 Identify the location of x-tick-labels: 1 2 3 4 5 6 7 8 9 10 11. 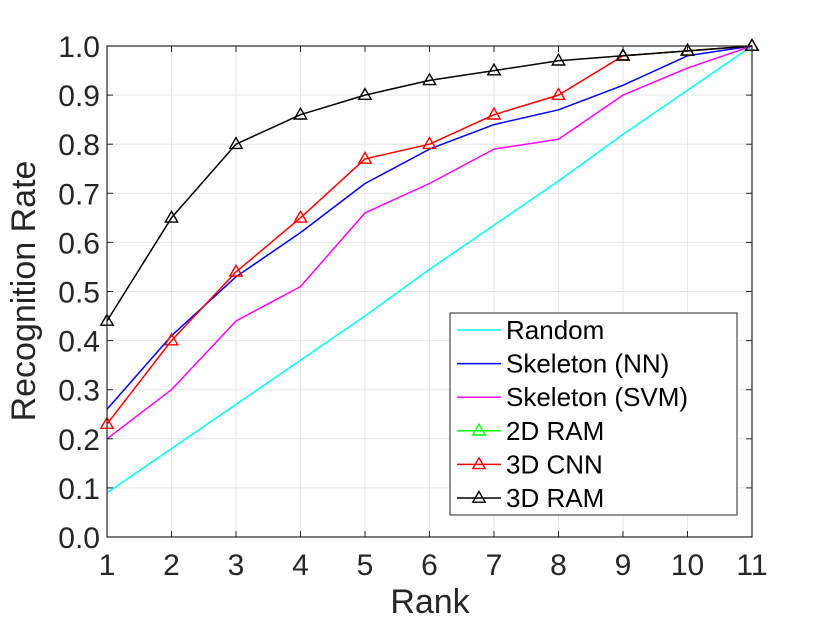
(433, 565).